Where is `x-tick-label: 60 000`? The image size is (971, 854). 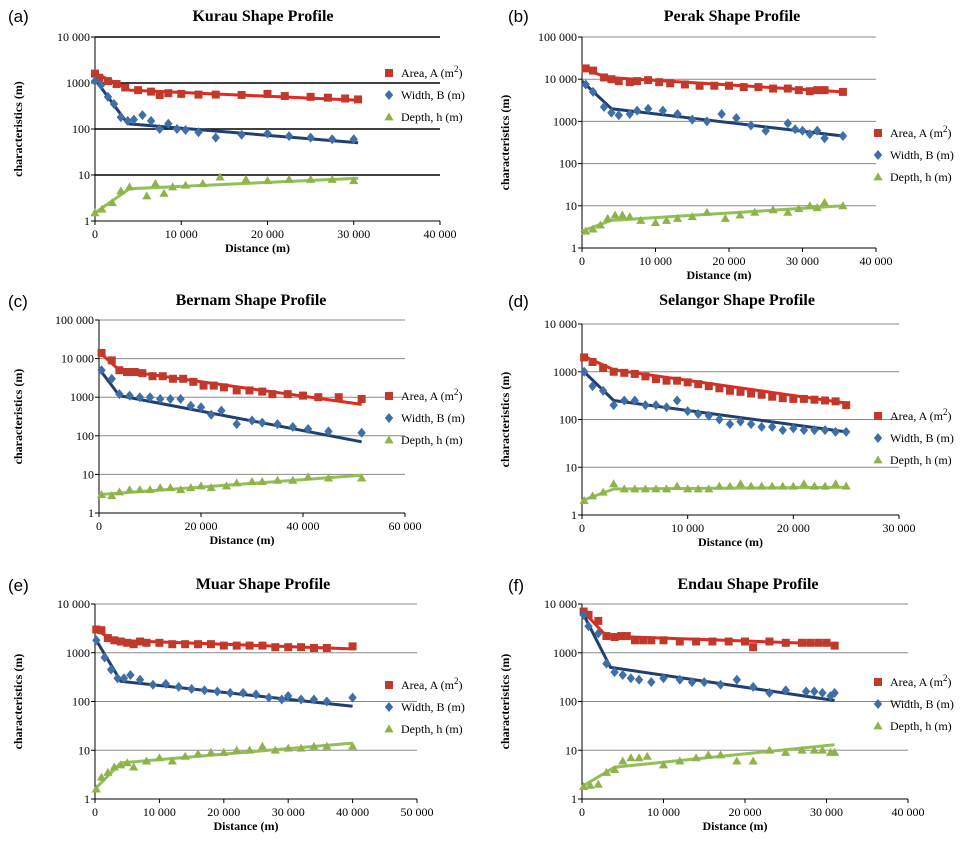 x-tick-label: 60 000 is located at coordinates (405, 526).